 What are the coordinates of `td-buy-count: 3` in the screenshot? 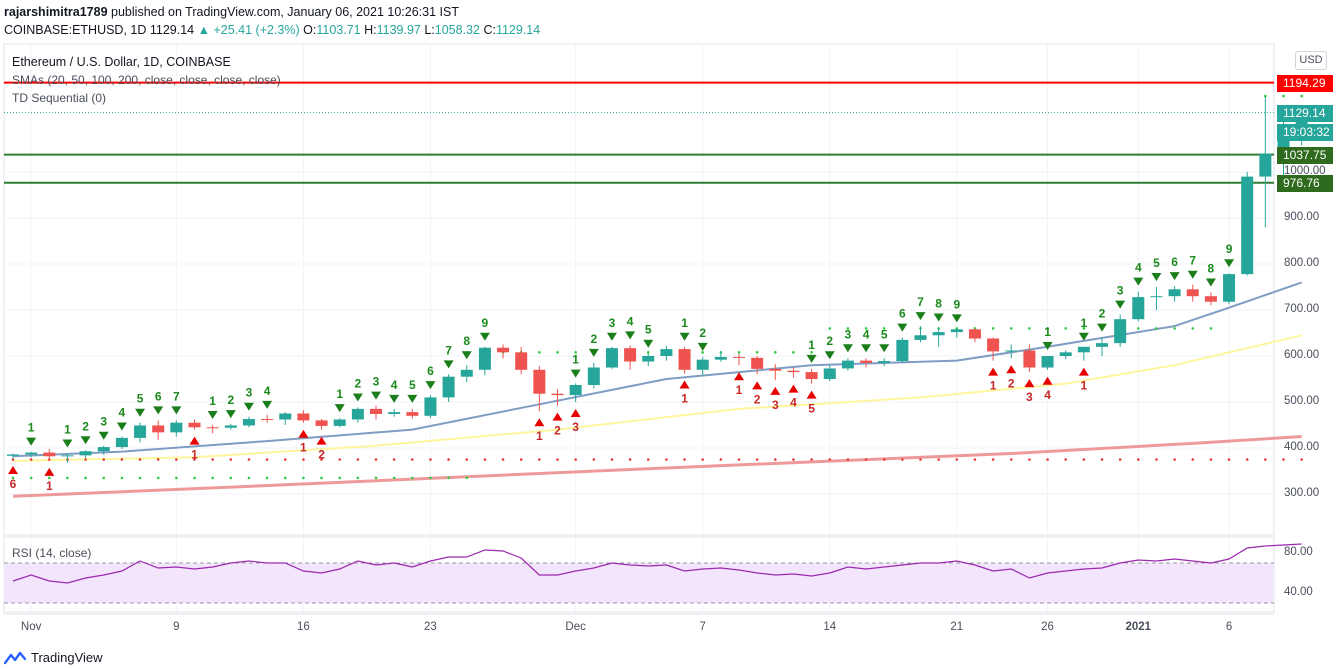 It's located at (575, 427).